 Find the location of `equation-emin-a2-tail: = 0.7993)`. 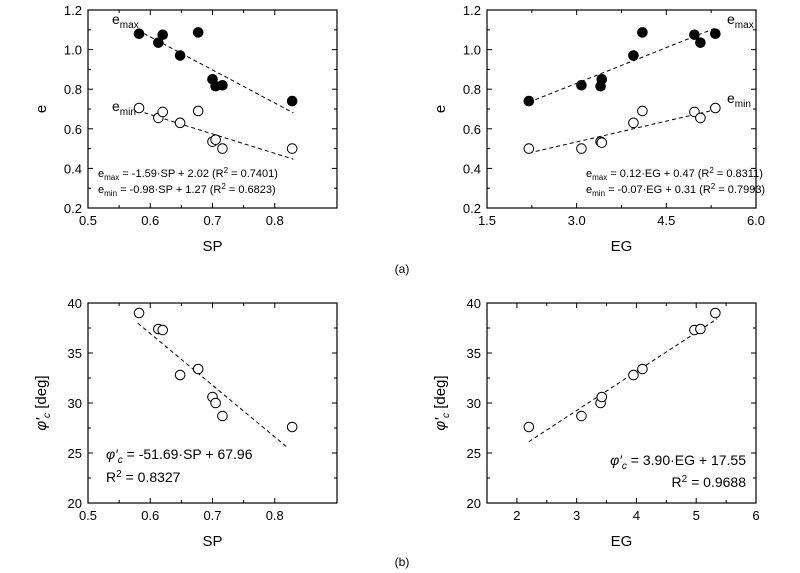

equation-emin-a2-tail: = 0.7993) is located at coordinates (740, 190).